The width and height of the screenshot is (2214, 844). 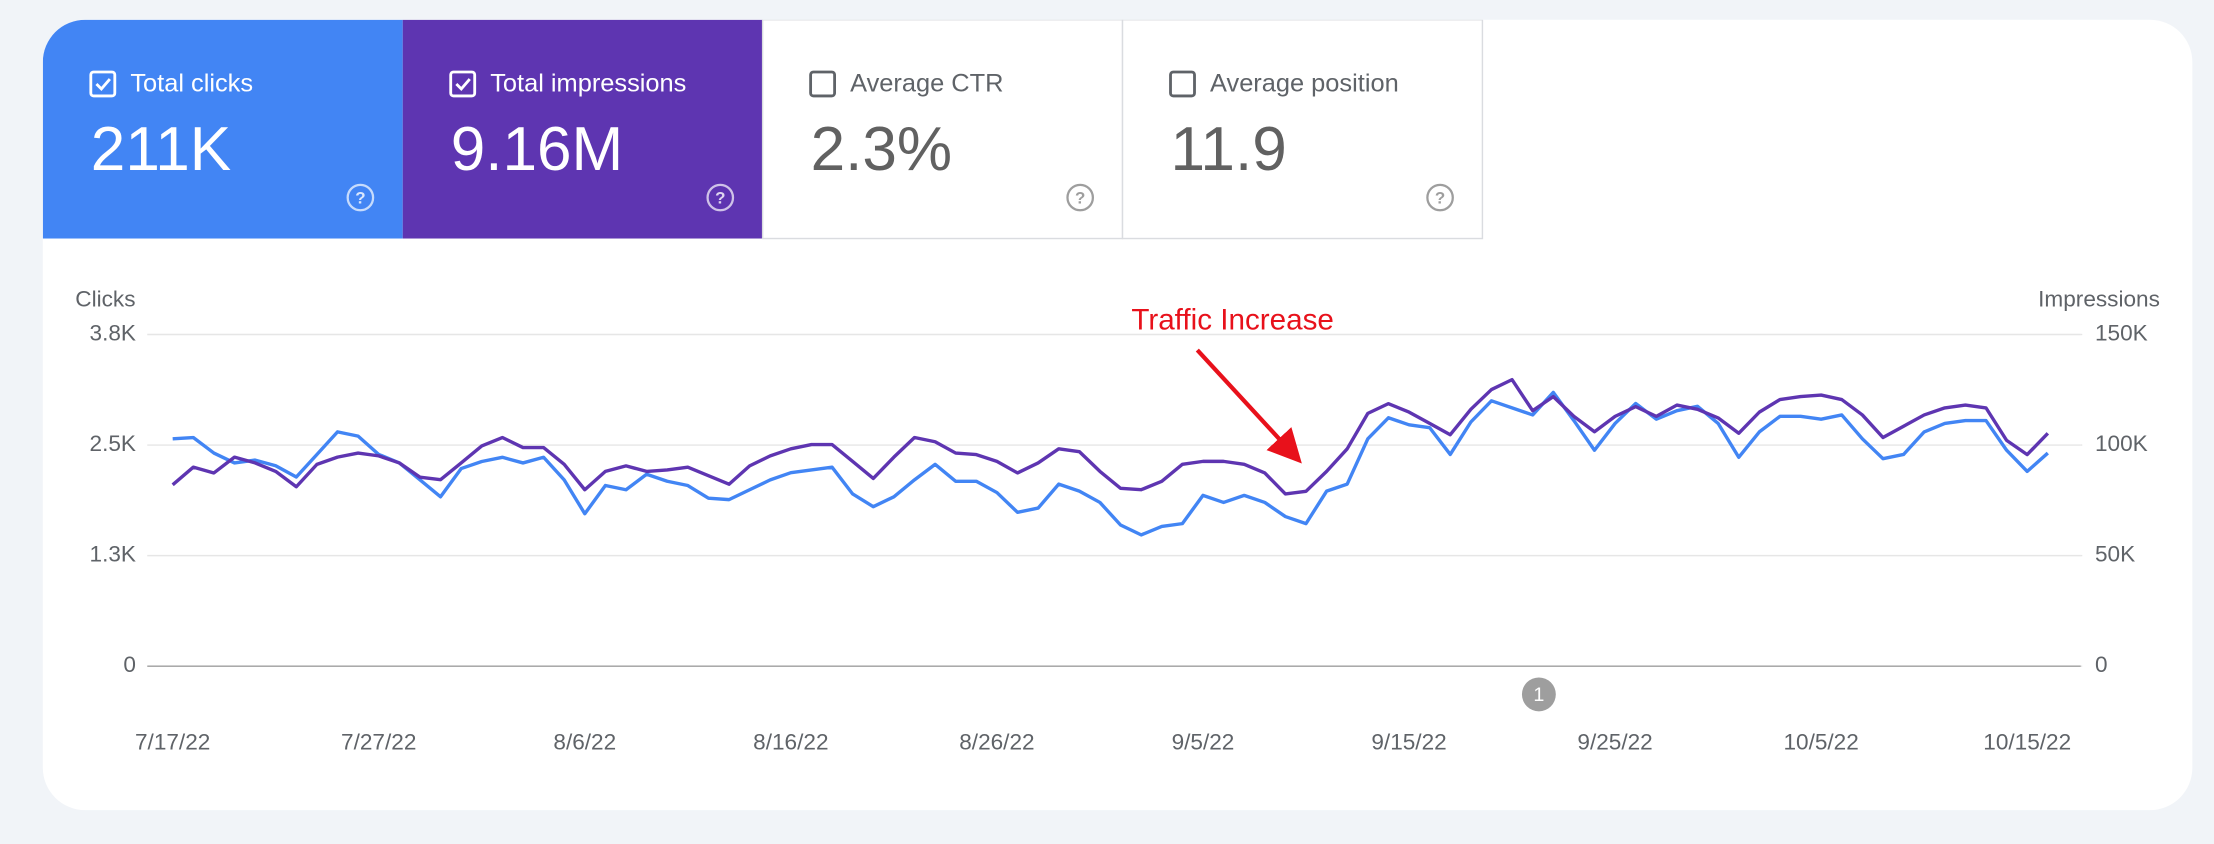 What do you see at coordinates (1820, 742) in the screenshot?
I see `x-tick-label: 10/5/22` at bounding box center [1820, 742].